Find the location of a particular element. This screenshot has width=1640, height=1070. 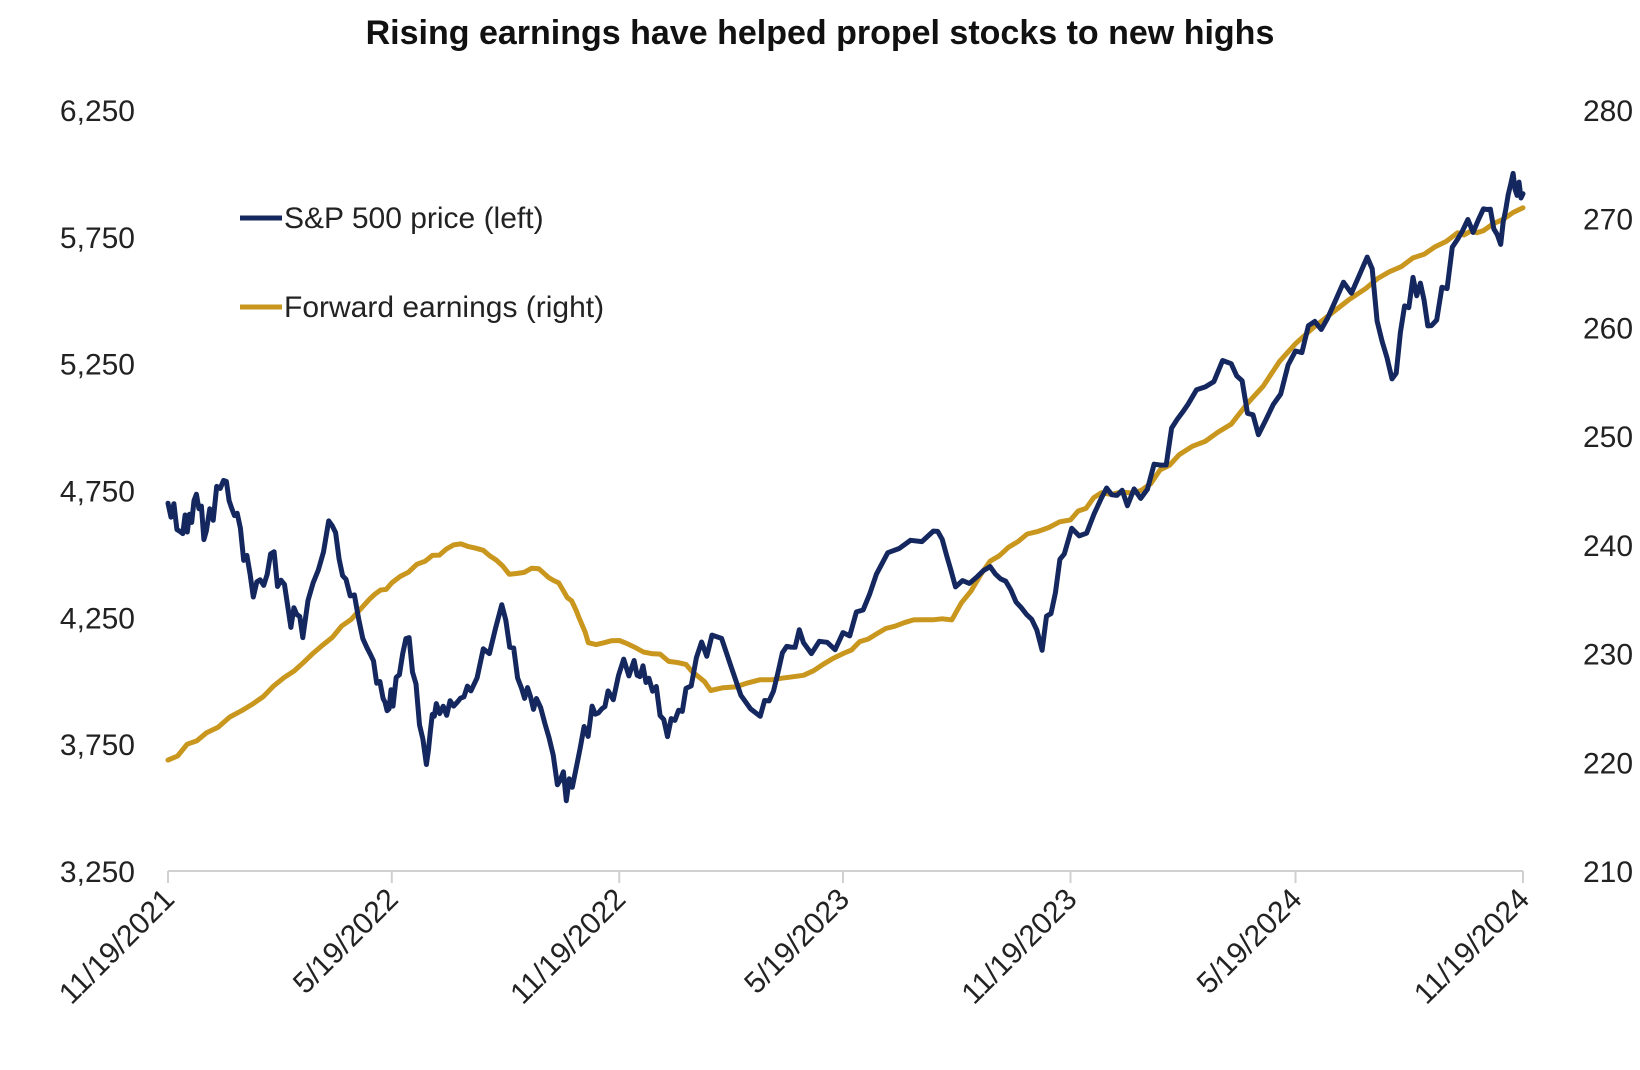

x-tick-label: 11/19/2022 is located at coordinates (568, 947).